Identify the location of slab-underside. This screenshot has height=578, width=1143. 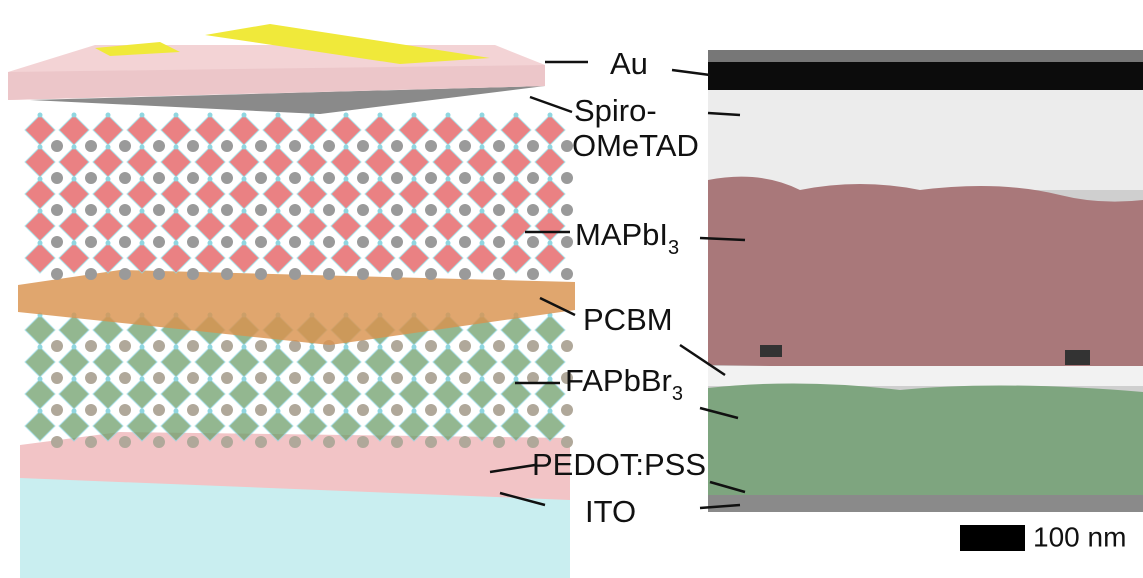
(287, 100).